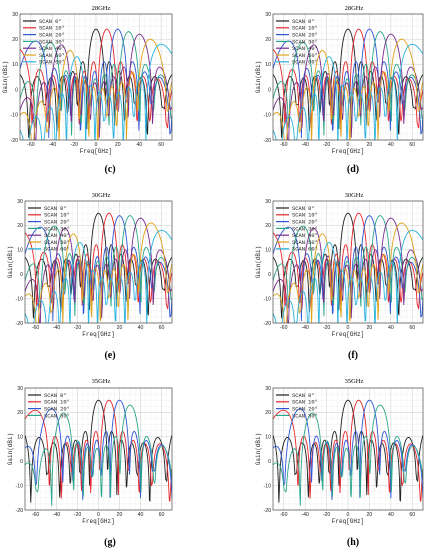 The width and height of the screenshot is (432, 550). Describe the element at coordinates (353, 355) in the screenshot. I see `panel-letter: (f)` at that location.